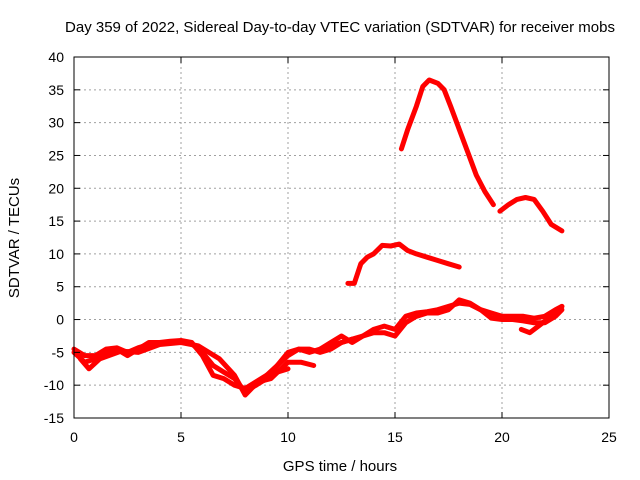 The height and width of the screenshot is (480, 640). I want to click on x-tick-label: 15, so click(395, 437).